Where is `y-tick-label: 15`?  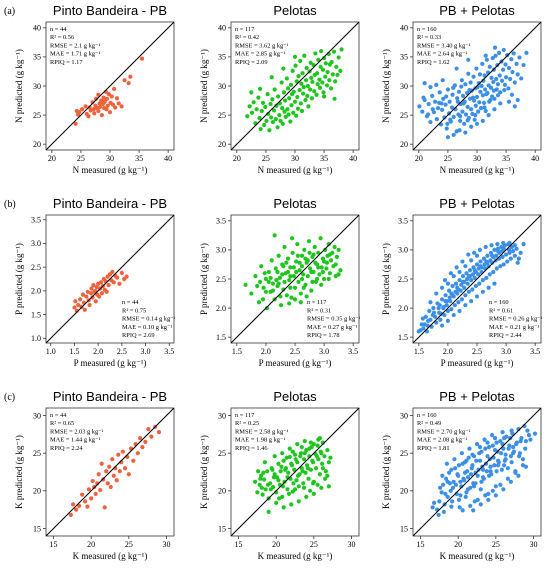
y-tick-label: 15 is located at coordinates (404, 528).